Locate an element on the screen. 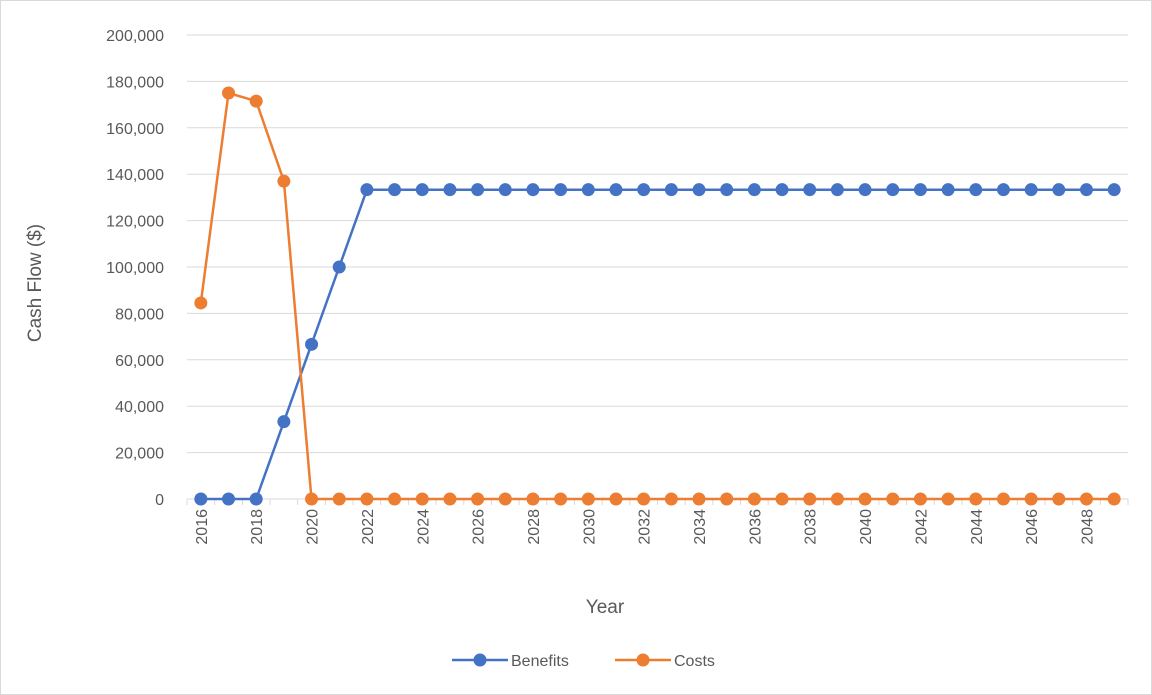  y-tick-label: 60,000 is located at coordinates (139, 361).